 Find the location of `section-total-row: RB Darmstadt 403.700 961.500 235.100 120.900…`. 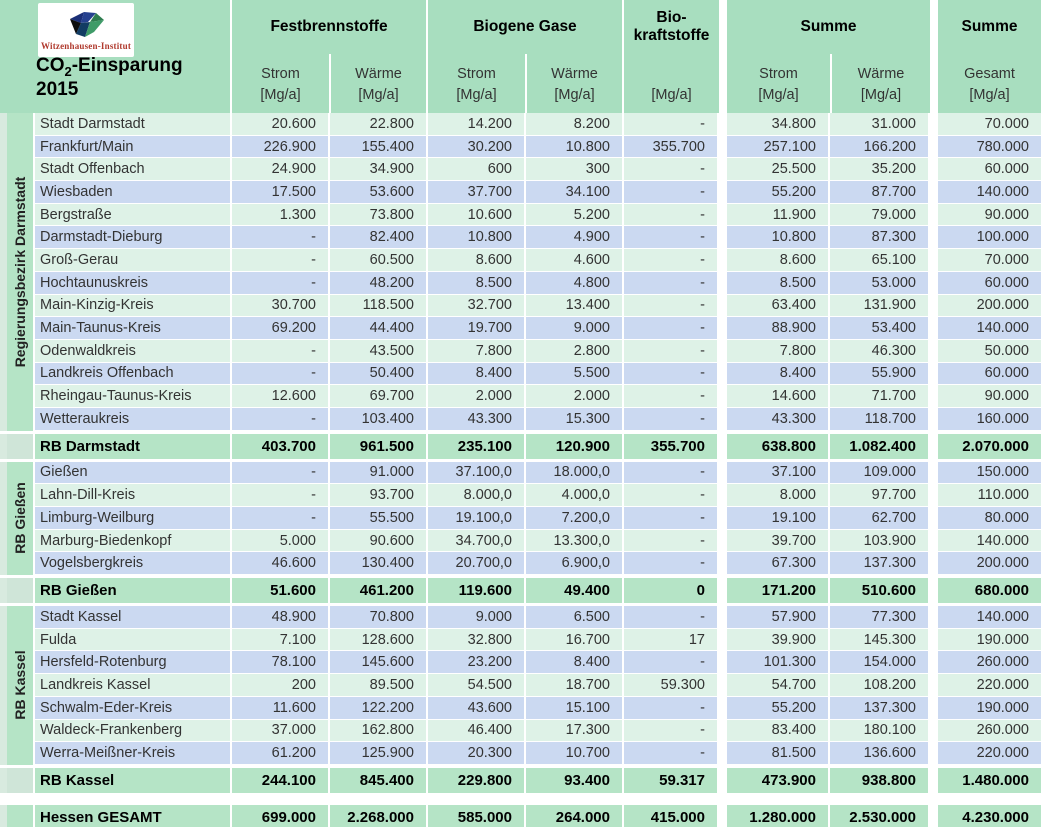

section-total-row: RB Darmstadt 403.700 961.500 235.100 120.900… is located at coordinates (520, 446).